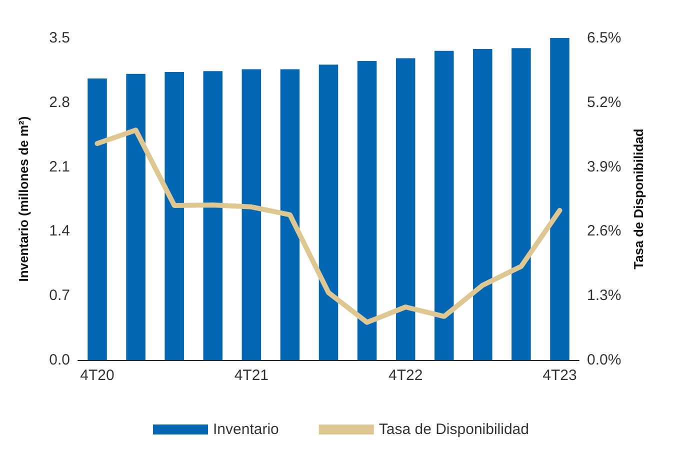 This screenshot has width=682, height=458. I want to click on y-tick-label: 0.0, so click(59, 360).